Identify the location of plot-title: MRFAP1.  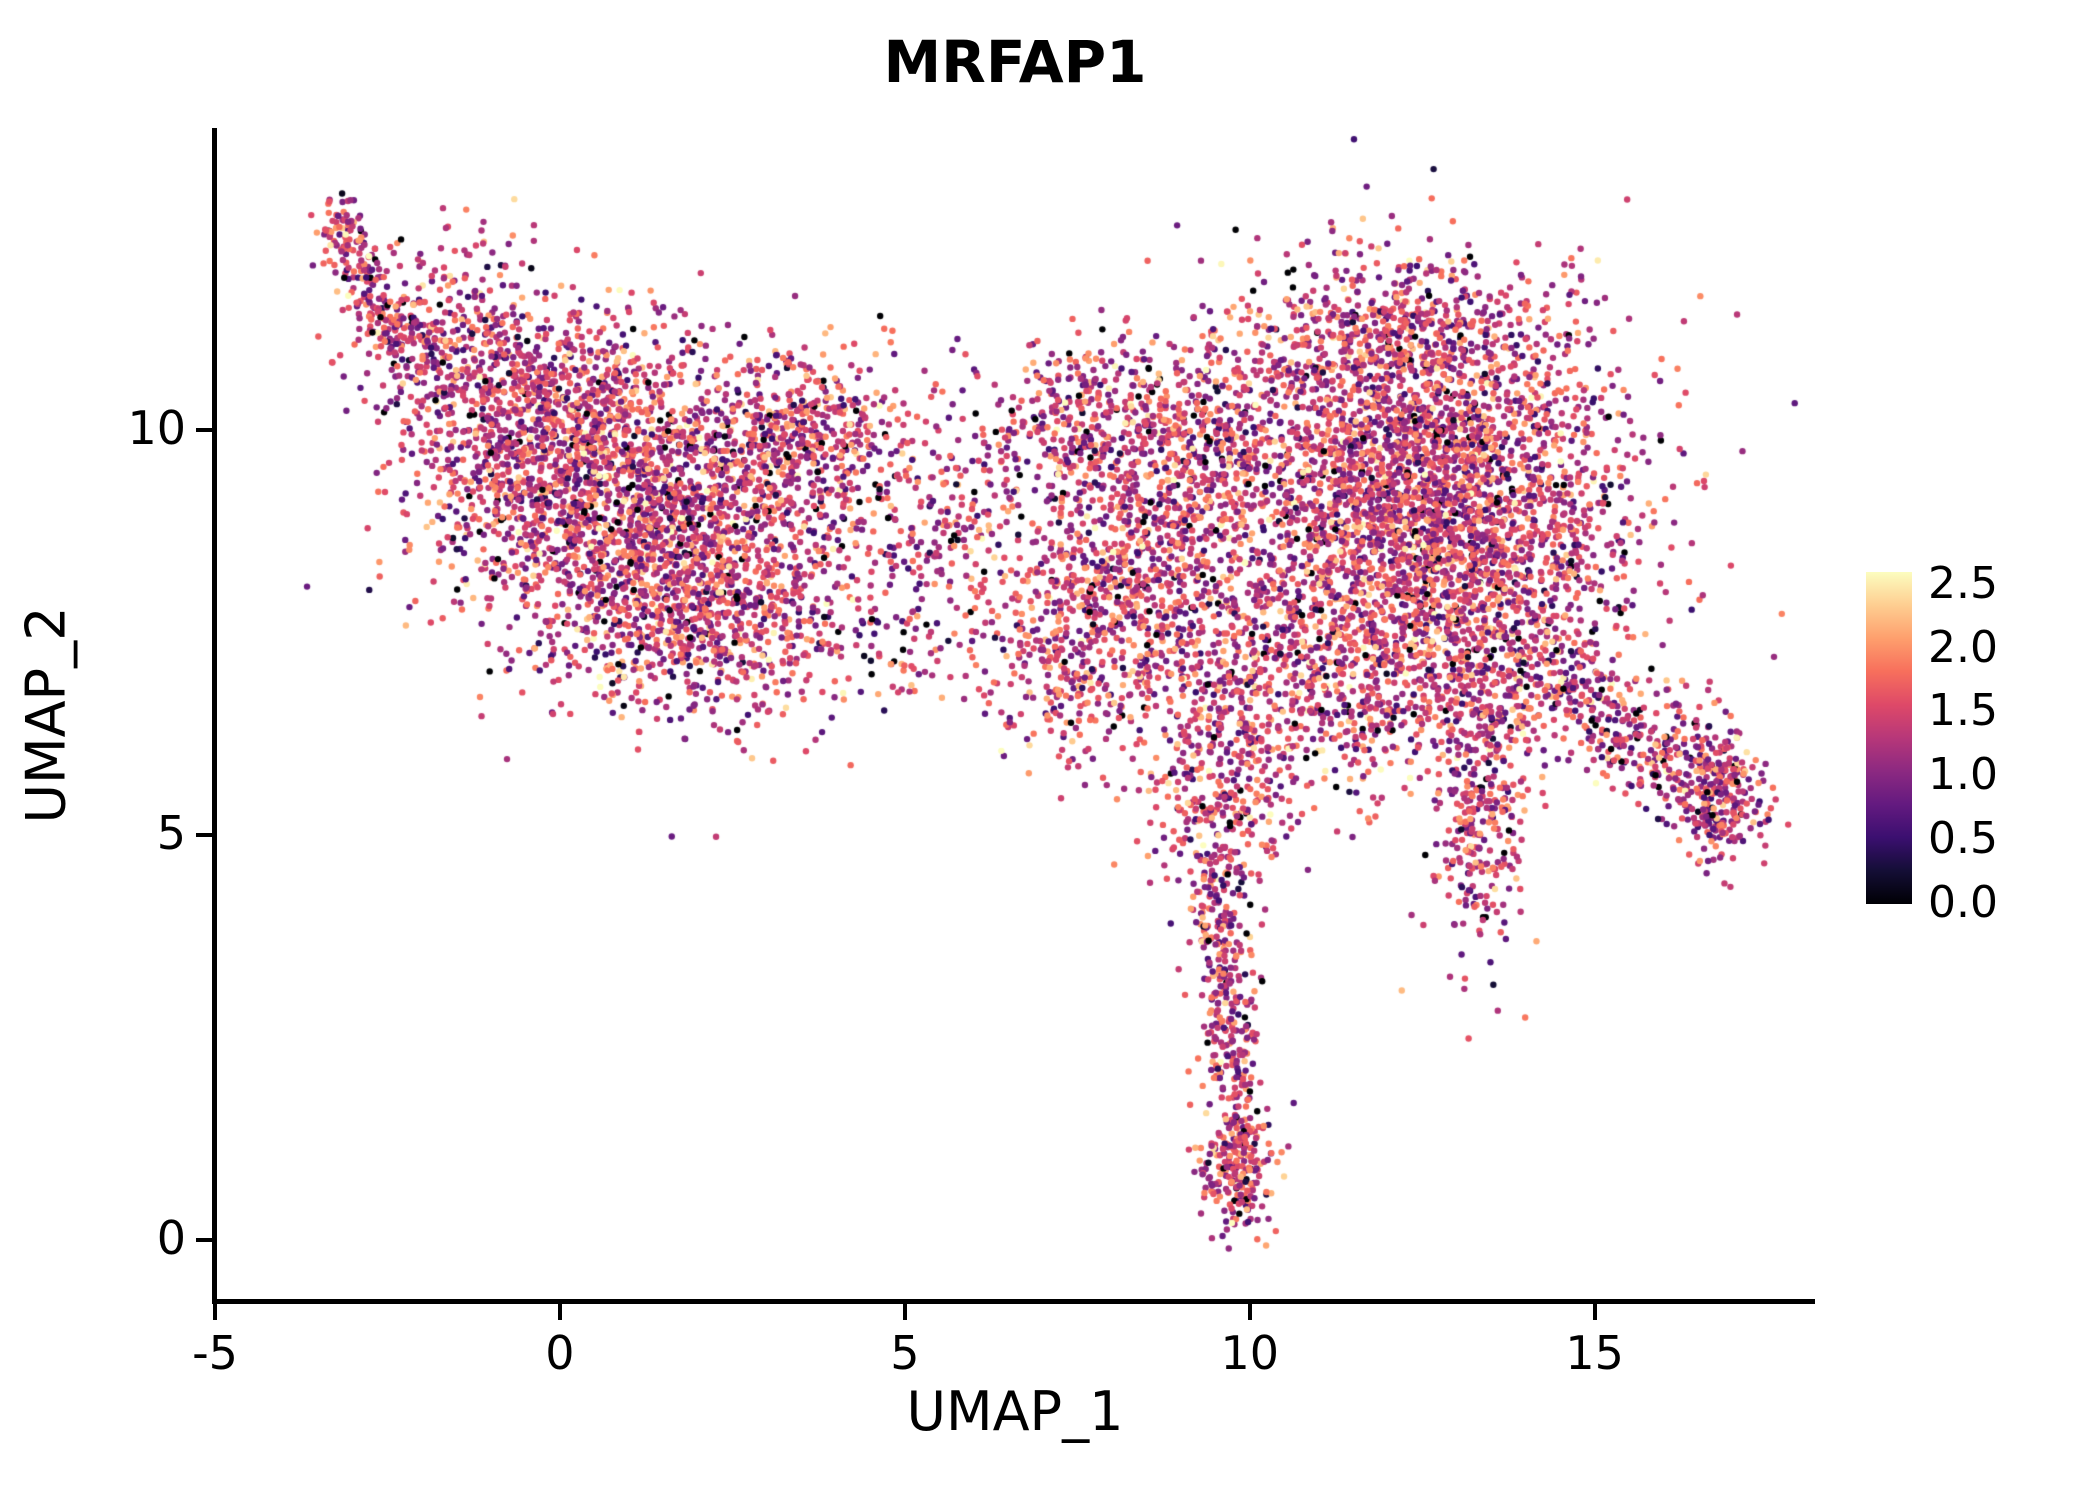
(1015, 62).